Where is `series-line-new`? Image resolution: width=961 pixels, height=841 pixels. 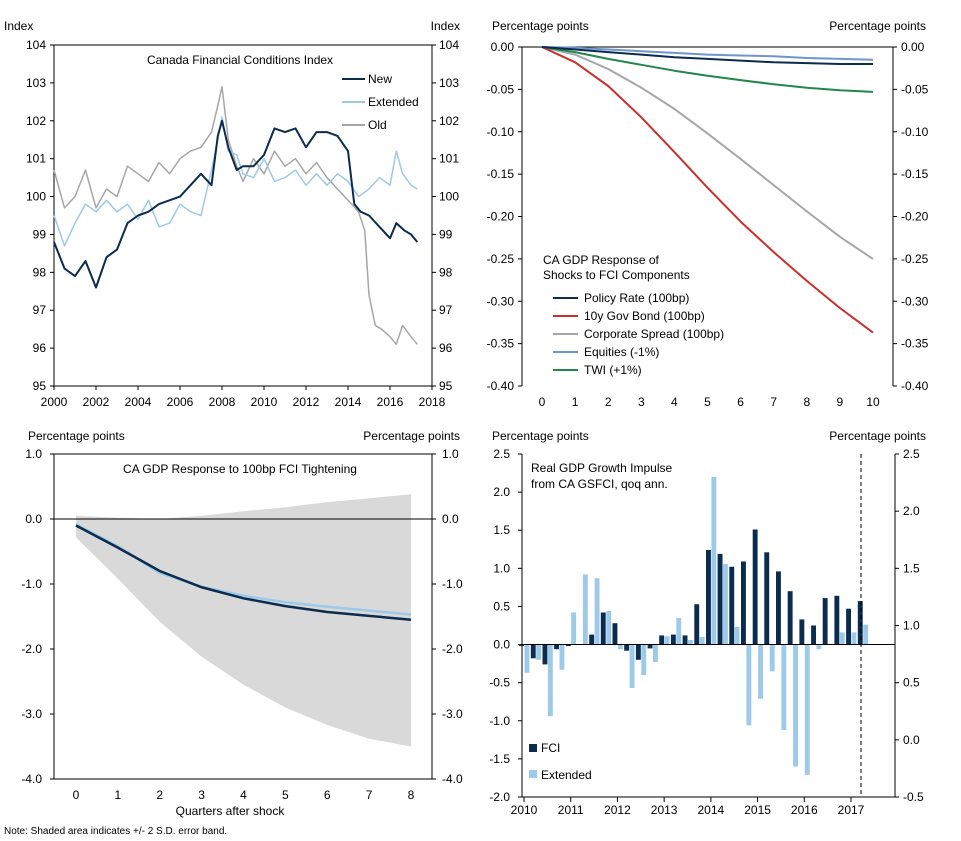 series-line-new is located at coordinates (236, 204).